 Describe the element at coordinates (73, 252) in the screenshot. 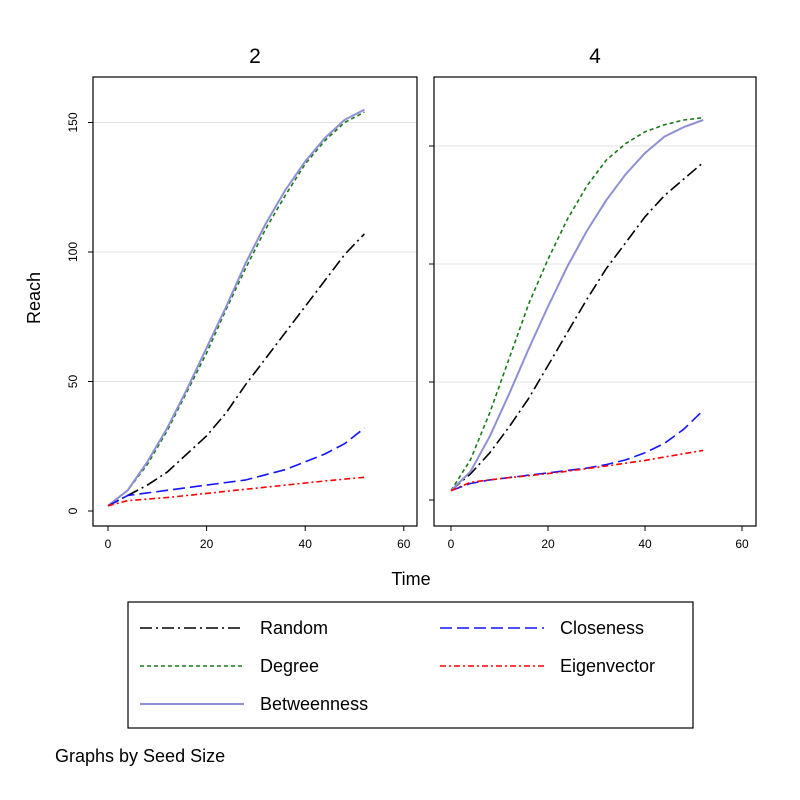

I see `y-tick-label: 100` at that location.